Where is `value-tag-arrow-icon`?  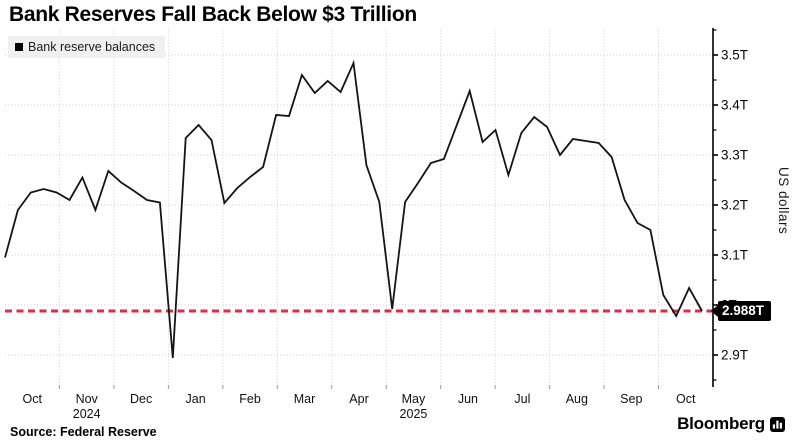 value-tag-arrow-icon is located at coordinates (714, 311).